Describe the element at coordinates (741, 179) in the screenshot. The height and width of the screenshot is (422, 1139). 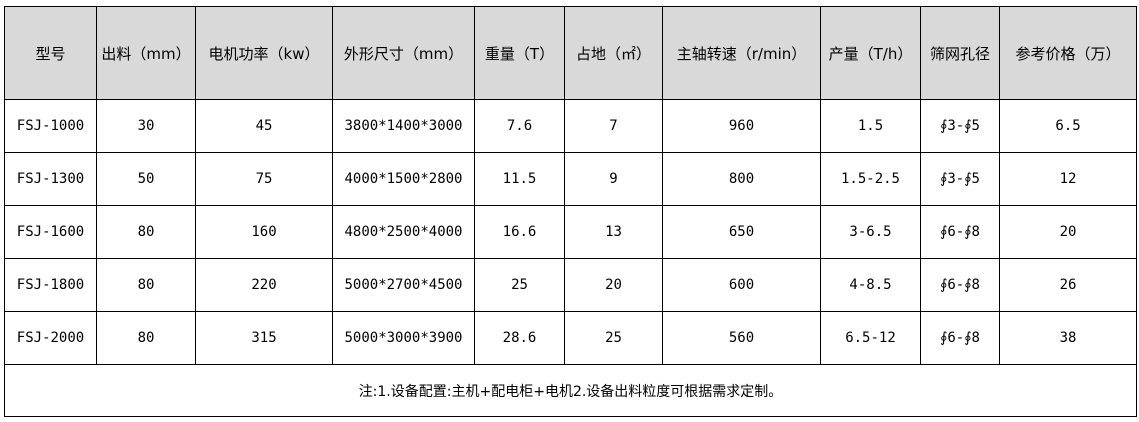
I see `table-cell: 800` at that location.